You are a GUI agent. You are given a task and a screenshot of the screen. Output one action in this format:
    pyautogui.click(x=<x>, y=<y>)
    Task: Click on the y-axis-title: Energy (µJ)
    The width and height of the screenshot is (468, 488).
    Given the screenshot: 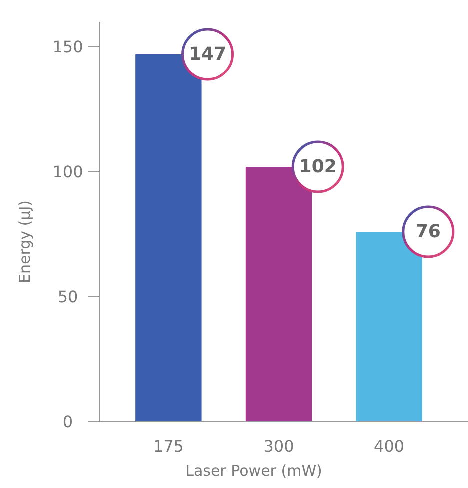 What is the action you would take?
    pyautogui.click(x=25, y=242)
    